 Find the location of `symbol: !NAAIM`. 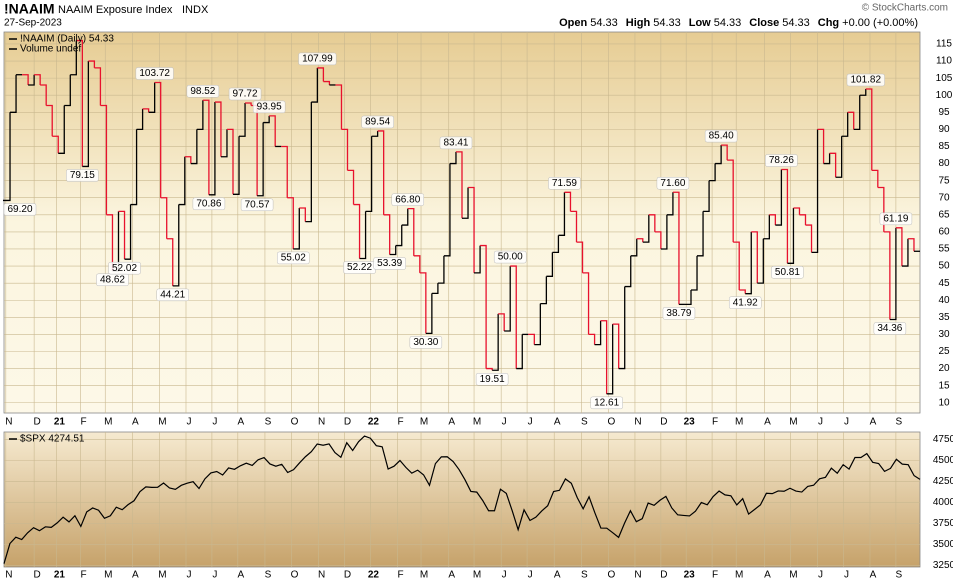

symbol: !NAAIM is located at coordinates (29, 9).